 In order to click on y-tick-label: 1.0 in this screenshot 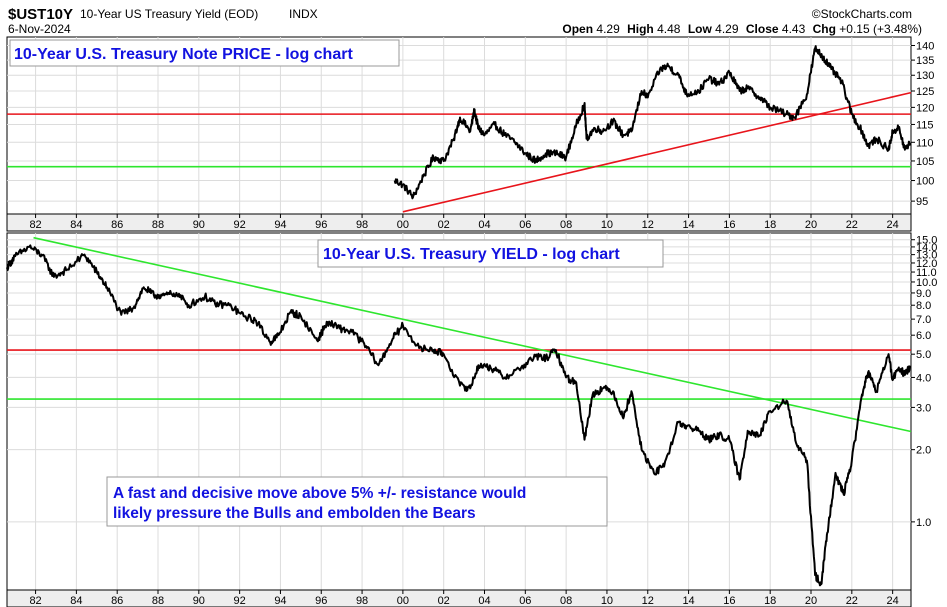, I will do `click(923, 523)`.